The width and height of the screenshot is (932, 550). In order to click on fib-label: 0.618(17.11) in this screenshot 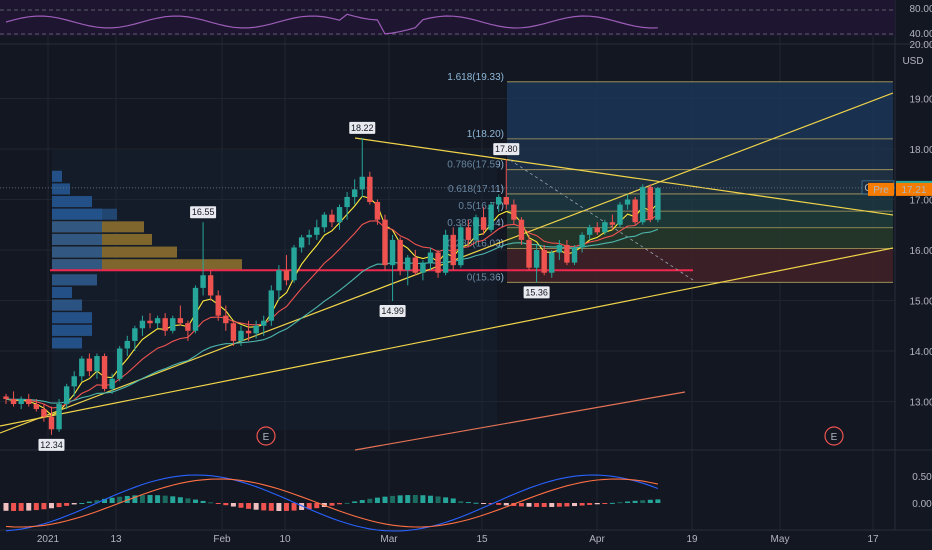, I will do `click(476, 189)`.